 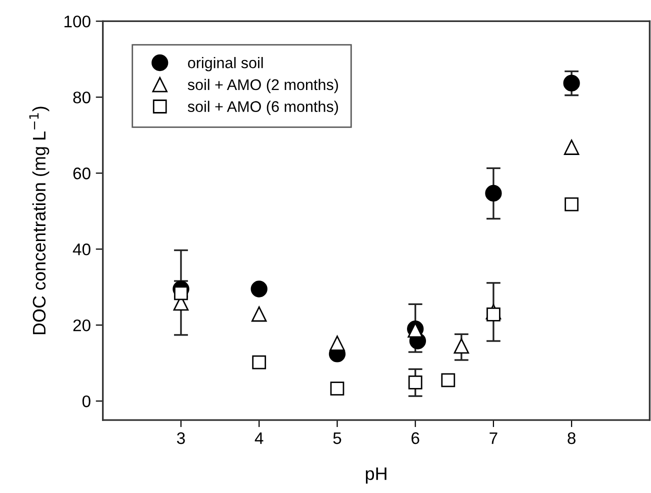 I want to click on y-tick-label: 100, so click(x=77, y=22).